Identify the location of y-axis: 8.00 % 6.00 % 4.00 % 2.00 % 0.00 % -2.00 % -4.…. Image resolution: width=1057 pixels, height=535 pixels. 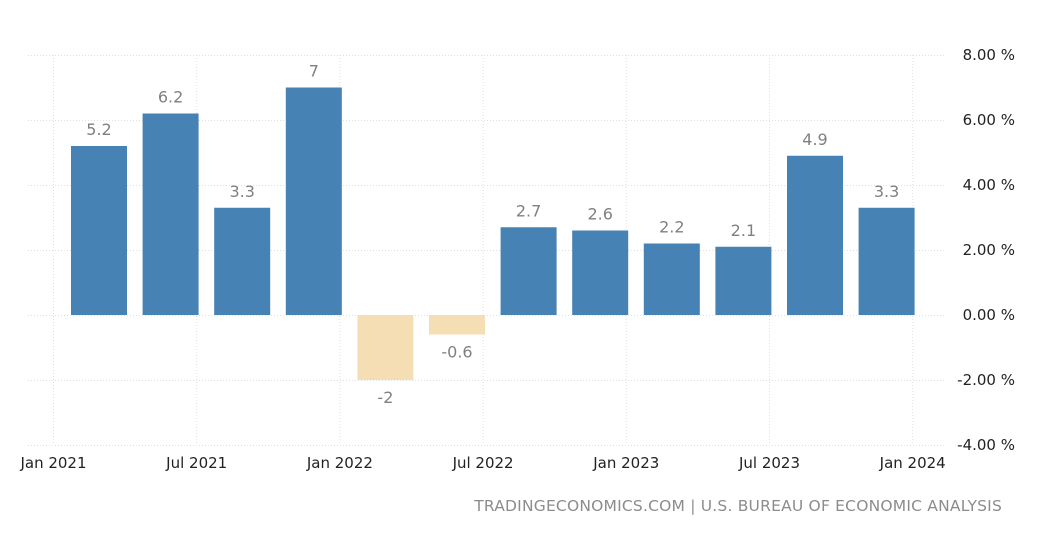
(986, 250).